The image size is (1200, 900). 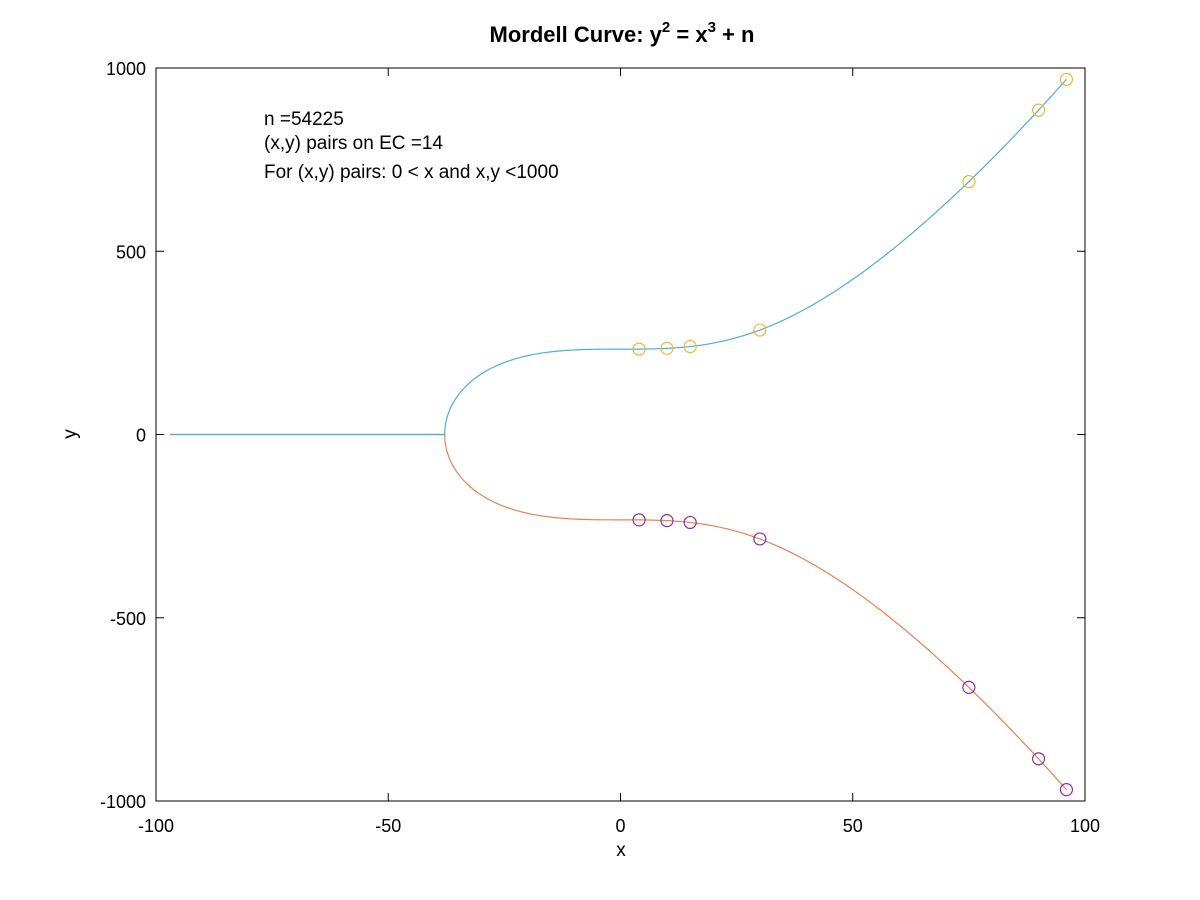 I want to click on y-tick-label: 0, so click(x=141, y=436).